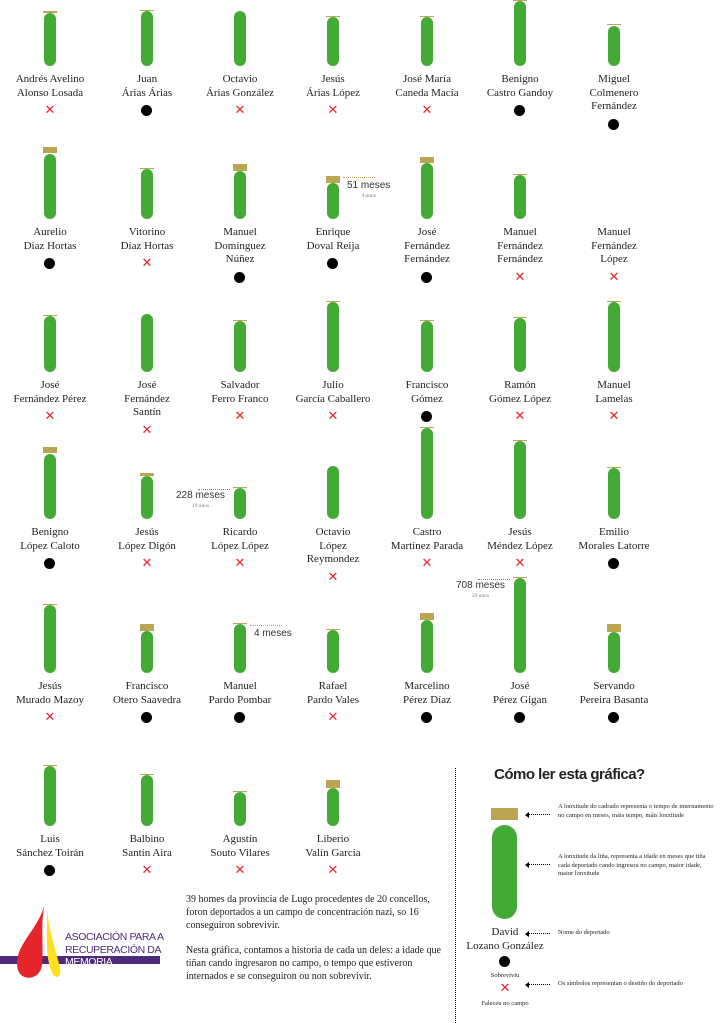 The width and height of the screenshot is (726, 1023). I want to click on deportee-name: Enrique Doval Reija, so click(333, 239).